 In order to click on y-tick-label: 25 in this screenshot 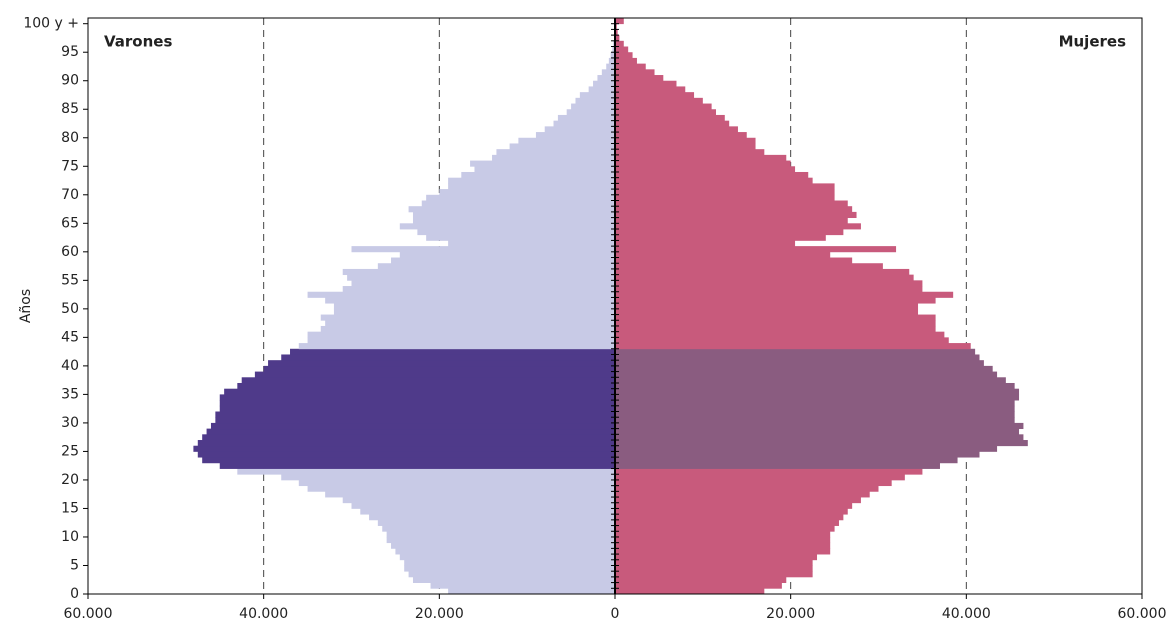, I will do `click(70, 451)`.